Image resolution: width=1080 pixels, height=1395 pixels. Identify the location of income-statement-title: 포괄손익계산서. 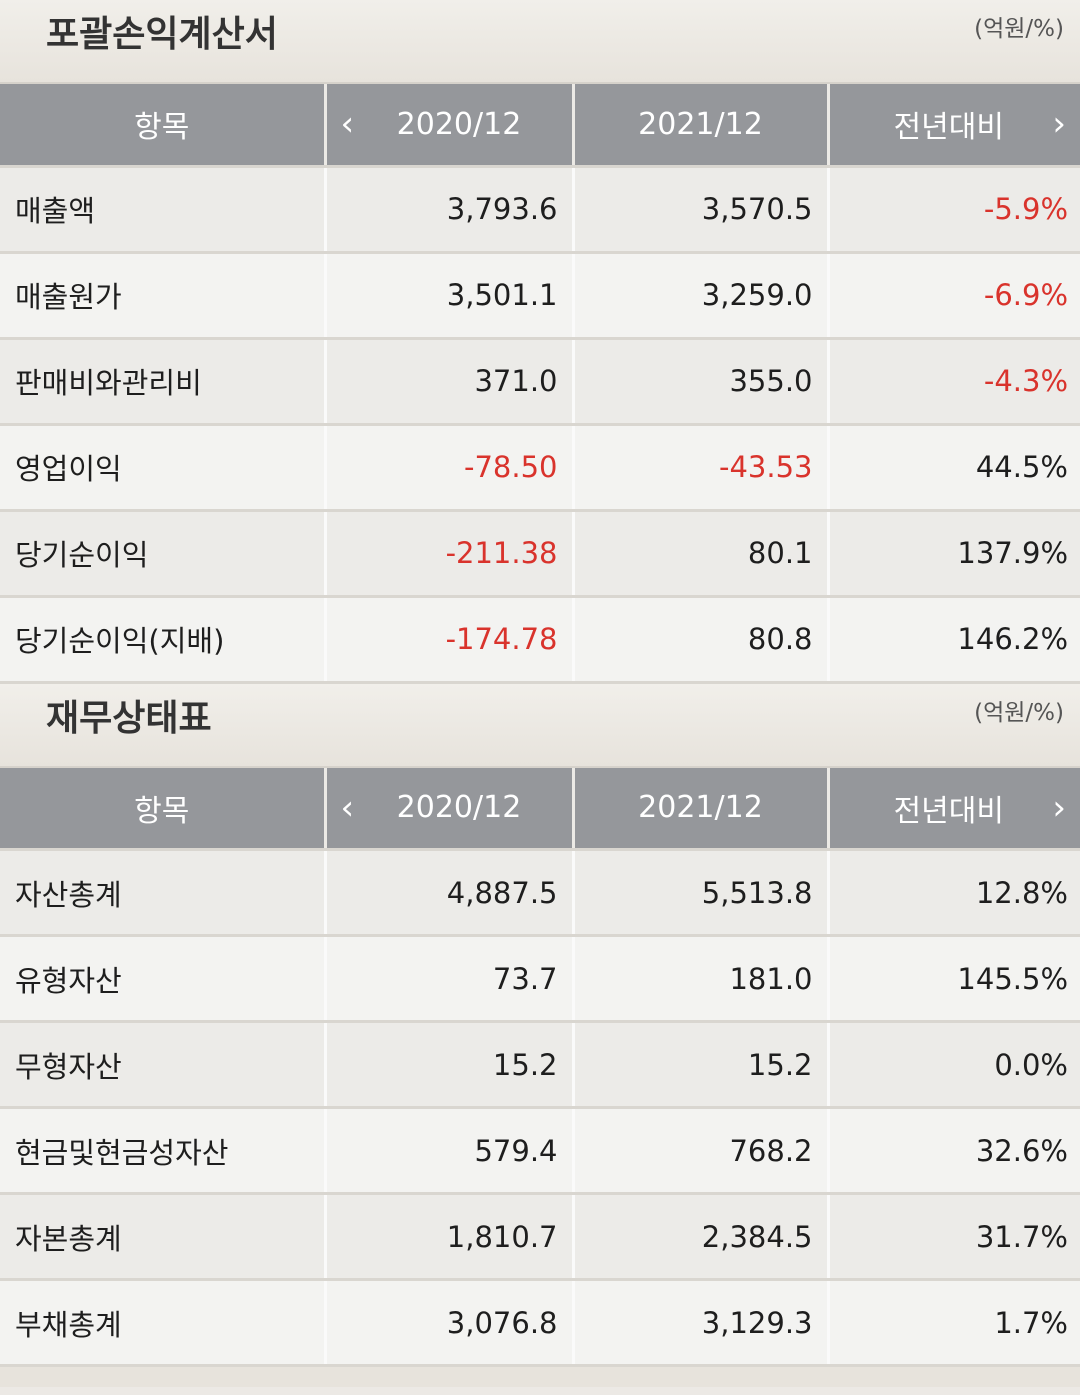
(162, 34).